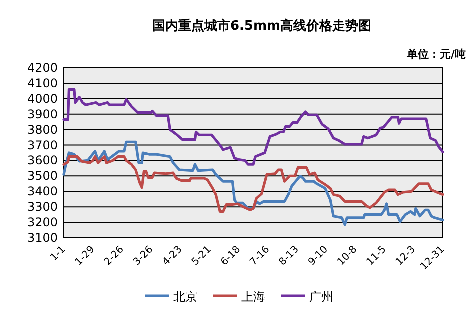 The height and width of the screenshot is (320, 475). I want to click on y-tick-label: 3800, so click(42, 129).